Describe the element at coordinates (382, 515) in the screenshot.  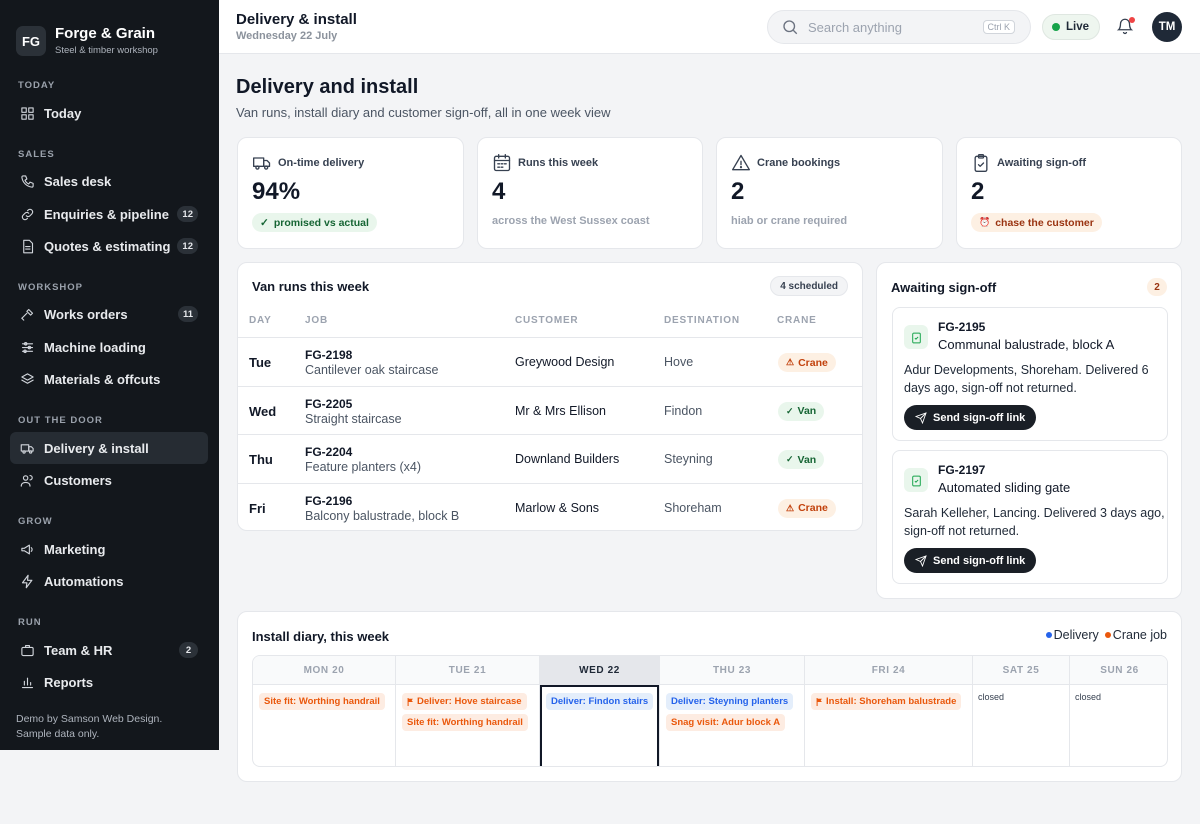
I see `row-job-desc: Balcony balustrade, block B` at that location.